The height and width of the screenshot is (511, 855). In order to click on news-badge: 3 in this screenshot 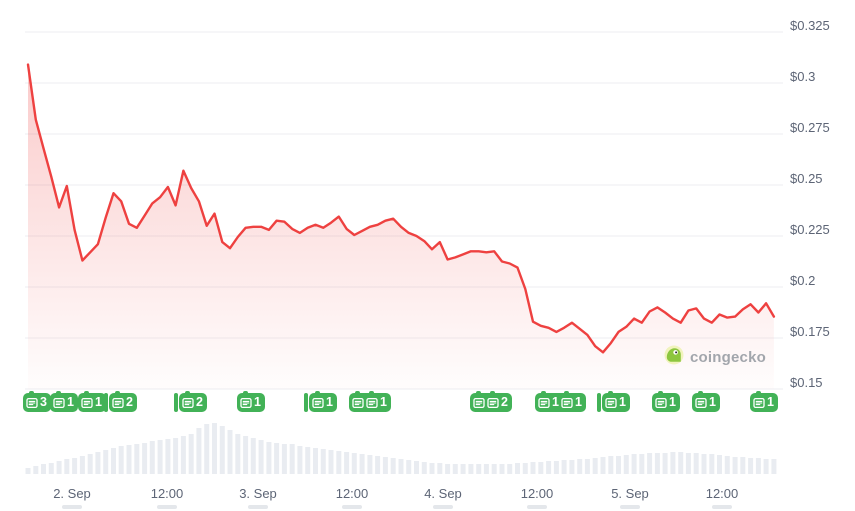, I will do `click(37, 401)`.